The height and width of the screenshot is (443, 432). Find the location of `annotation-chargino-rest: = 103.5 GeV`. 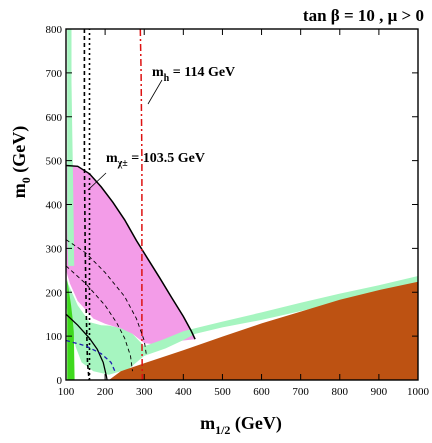

annotation-chargino-rest: = 103.5 GeV is located at coordinates (166, 158).